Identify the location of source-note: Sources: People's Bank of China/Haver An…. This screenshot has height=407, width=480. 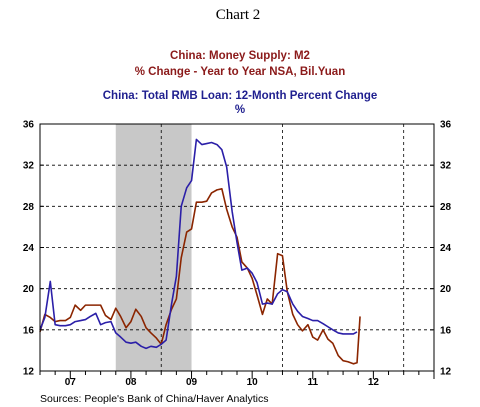
(154, 399).